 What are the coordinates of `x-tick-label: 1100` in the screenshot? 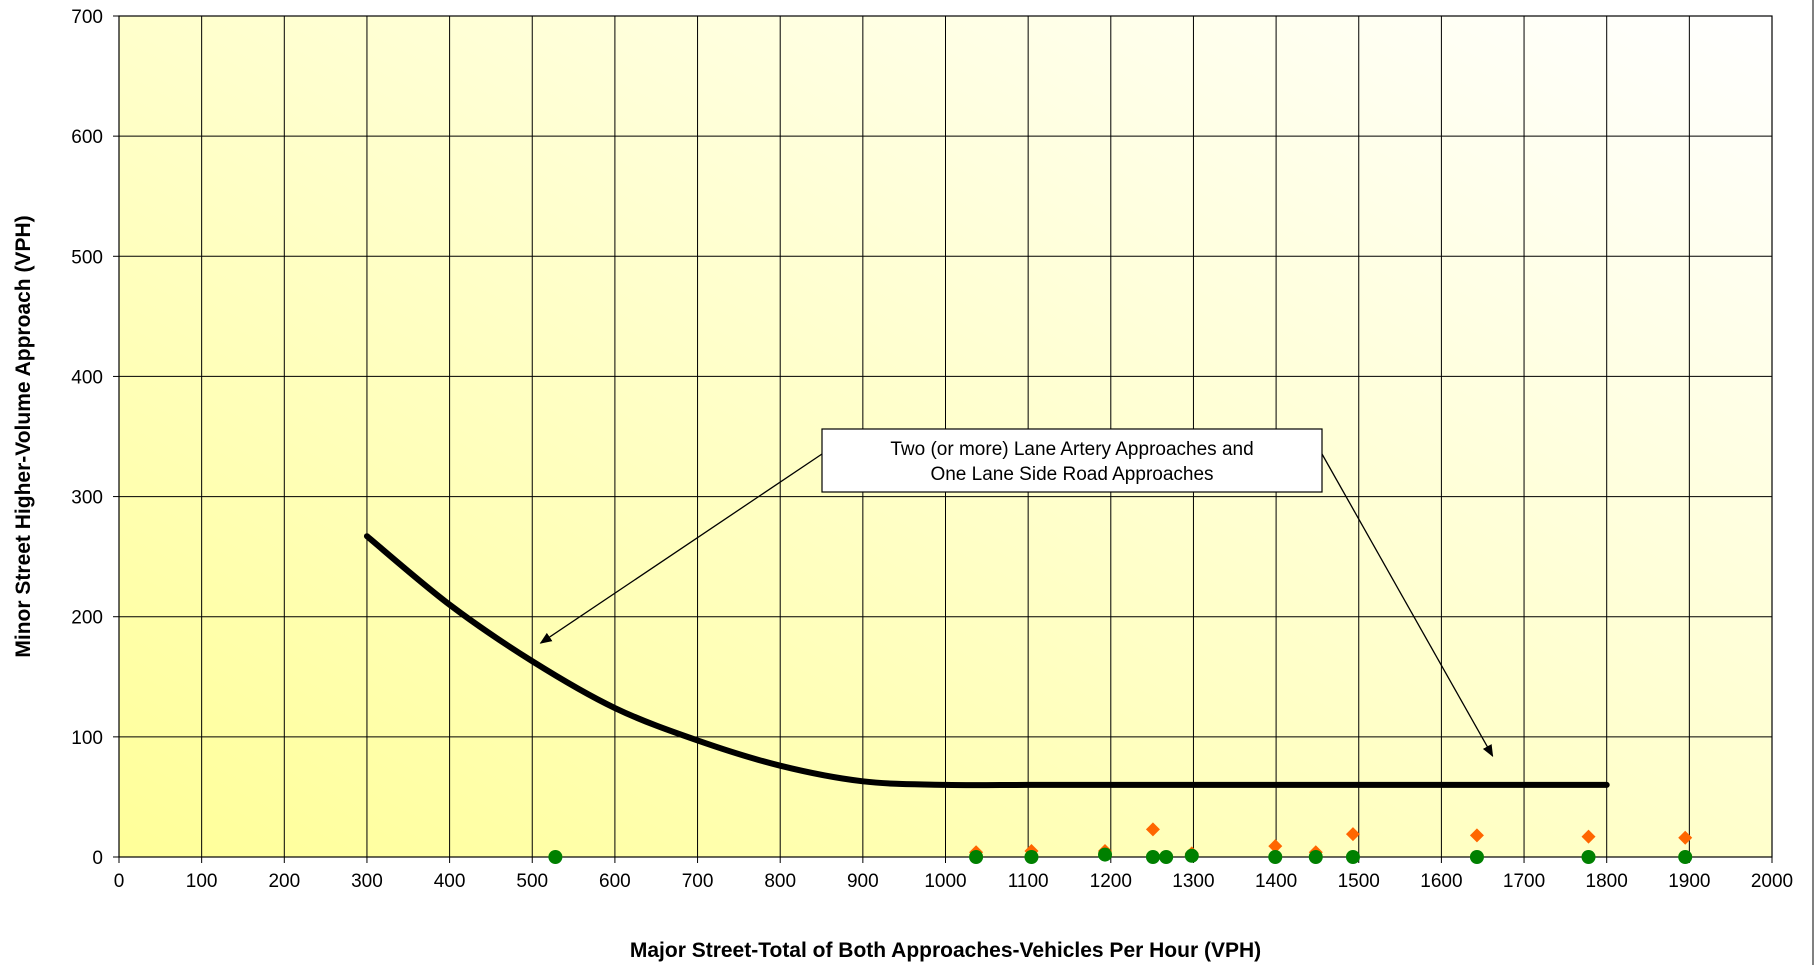 It's located at (1028, 881).